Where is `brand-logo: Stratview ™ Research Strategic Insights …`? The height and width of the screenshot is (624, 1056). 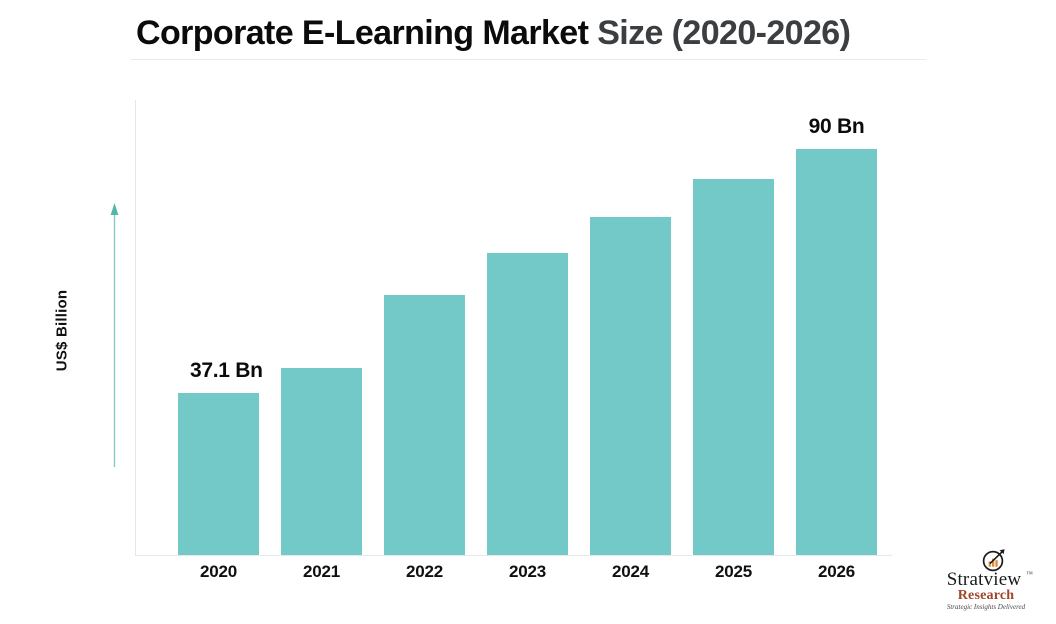
brand-logo: Stratview ™ Research Strategic Insights … is located at coordinates (986, 580).